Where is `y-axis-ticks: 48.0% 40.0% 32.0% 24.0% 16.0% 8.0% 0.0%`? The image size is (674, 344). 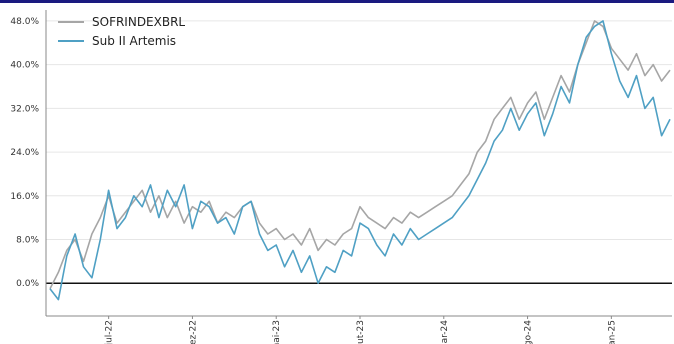
y-axis-ticks: 48.0% 40.0% 32.0% 24.0% 16.0% 8.0% 0.0% is located at coordinates (24, 153).